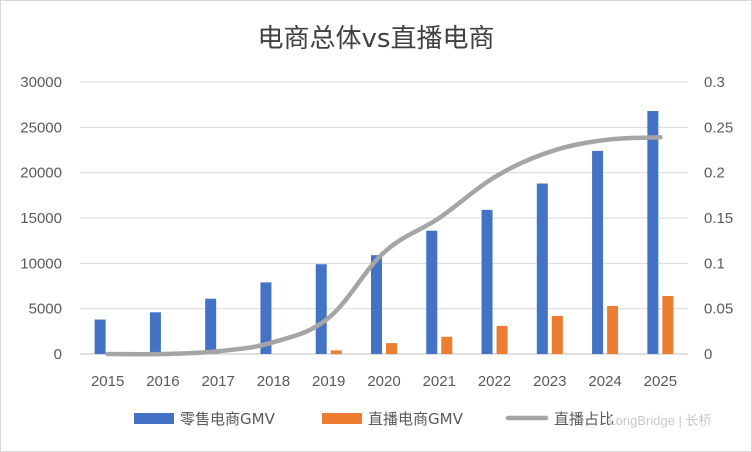 The height and width of the screenshot is (452, 752). I want to click on x-tick-label: 2017, so click(217, 381).